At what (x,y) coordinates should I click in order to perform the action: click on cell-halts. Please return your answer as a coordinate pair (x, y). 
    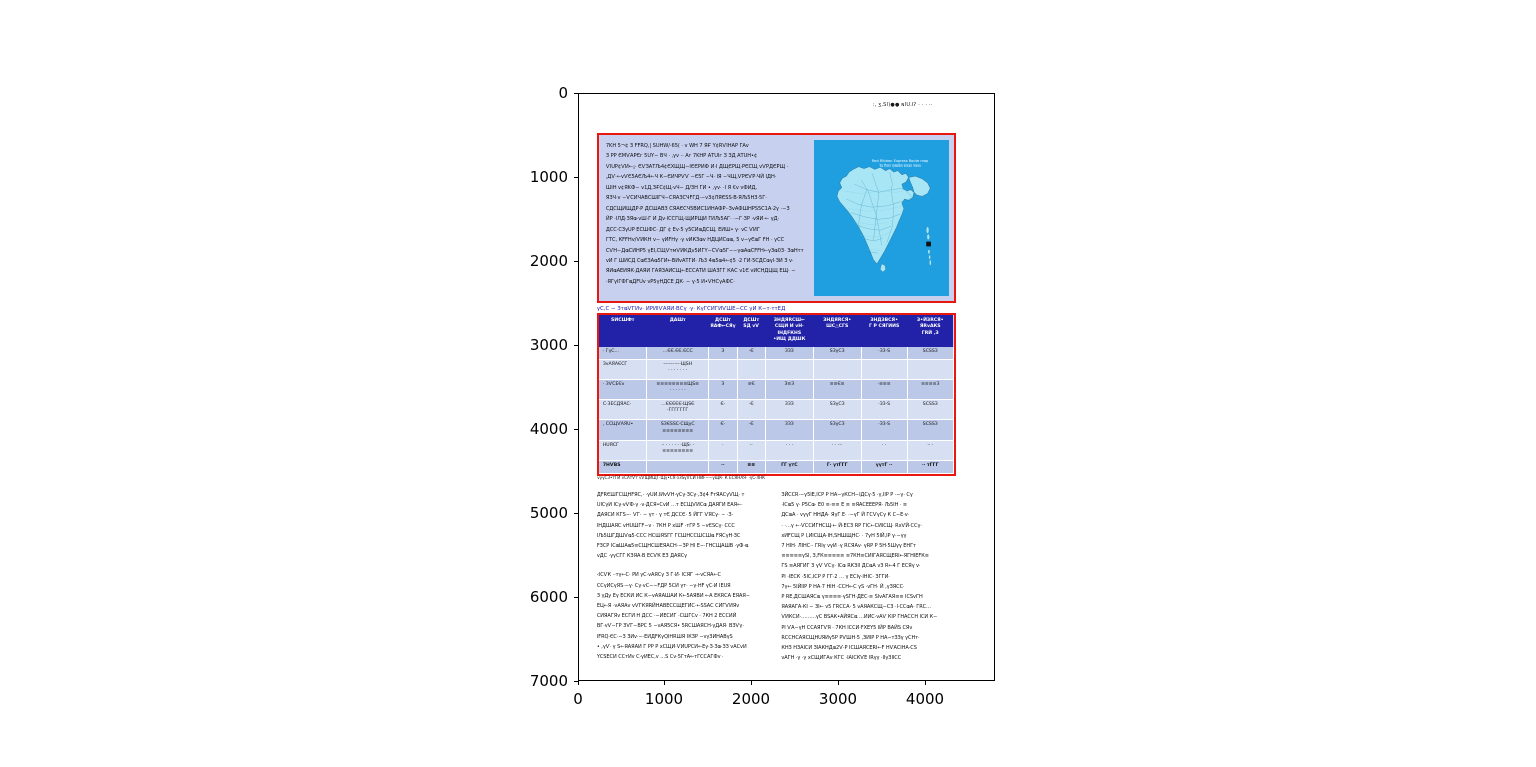
    Looking at the image, I should click on (751, 369).